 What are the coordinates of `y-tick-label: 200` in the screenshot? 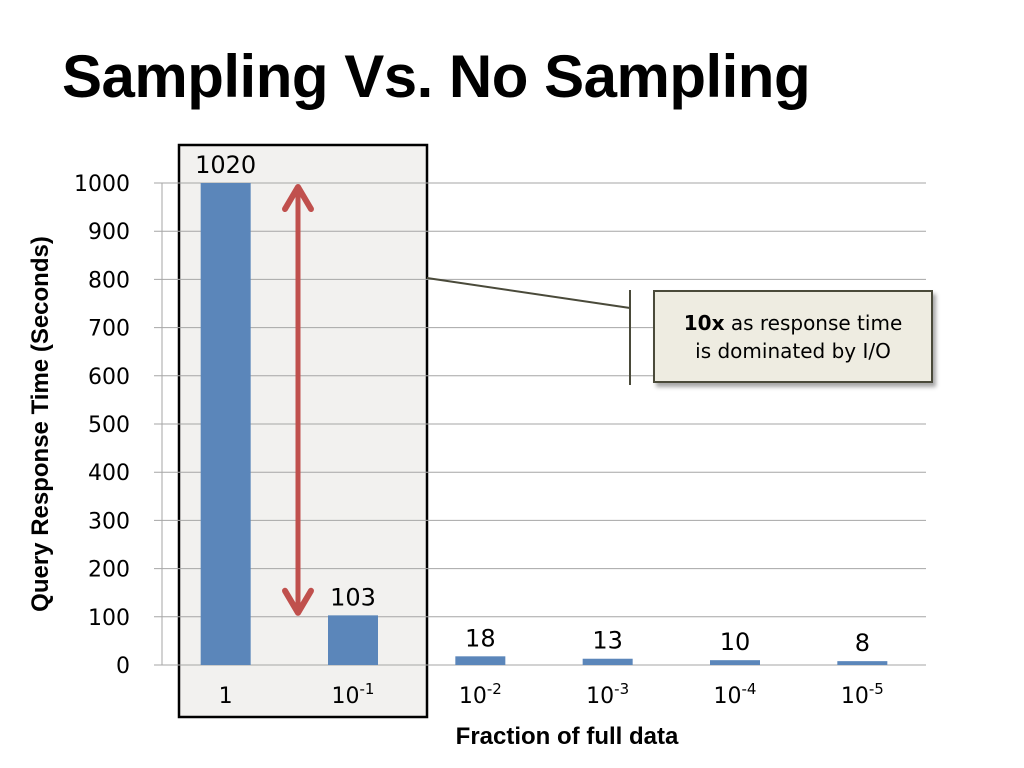 It's located at (109, 570).